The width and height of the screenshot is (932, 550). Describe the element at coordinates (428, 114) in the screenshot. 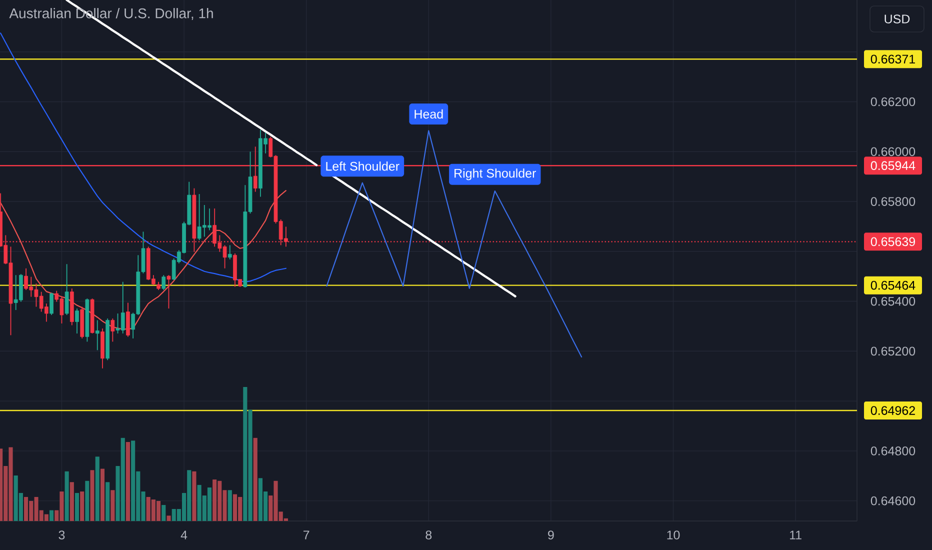

I see `annotation: Head` at that location.